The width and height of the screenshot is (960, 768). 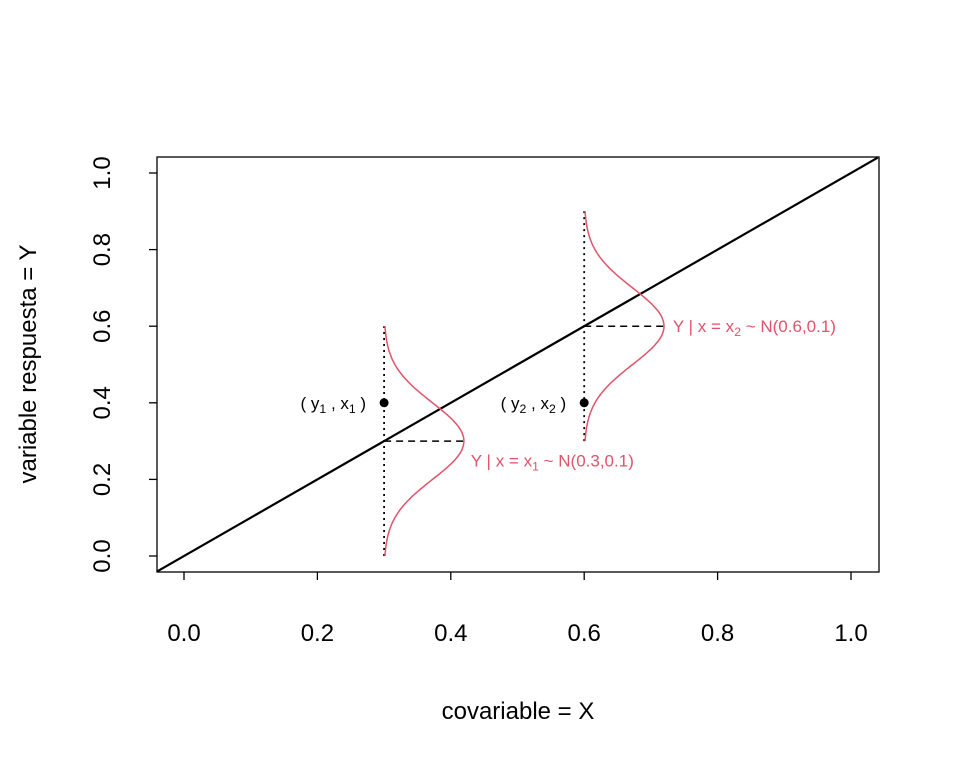 What do you see at coordinates (717, 633) in the screenshot?
I see `x-tick-label: 0.8` at bounding box center [717, 633].